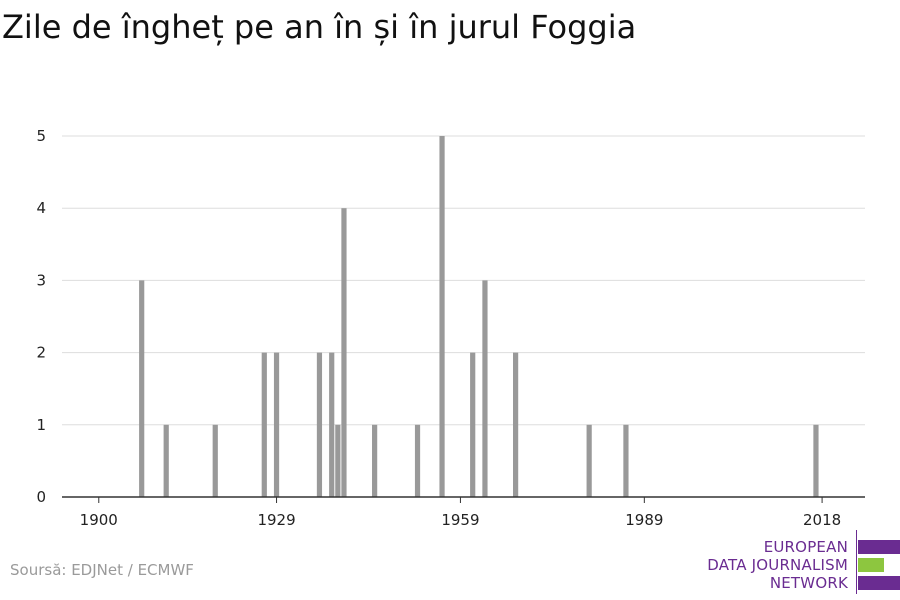 This screenshot has width=900, height=600. I want to click on x-tick-label: 1900, so click(99, 520).